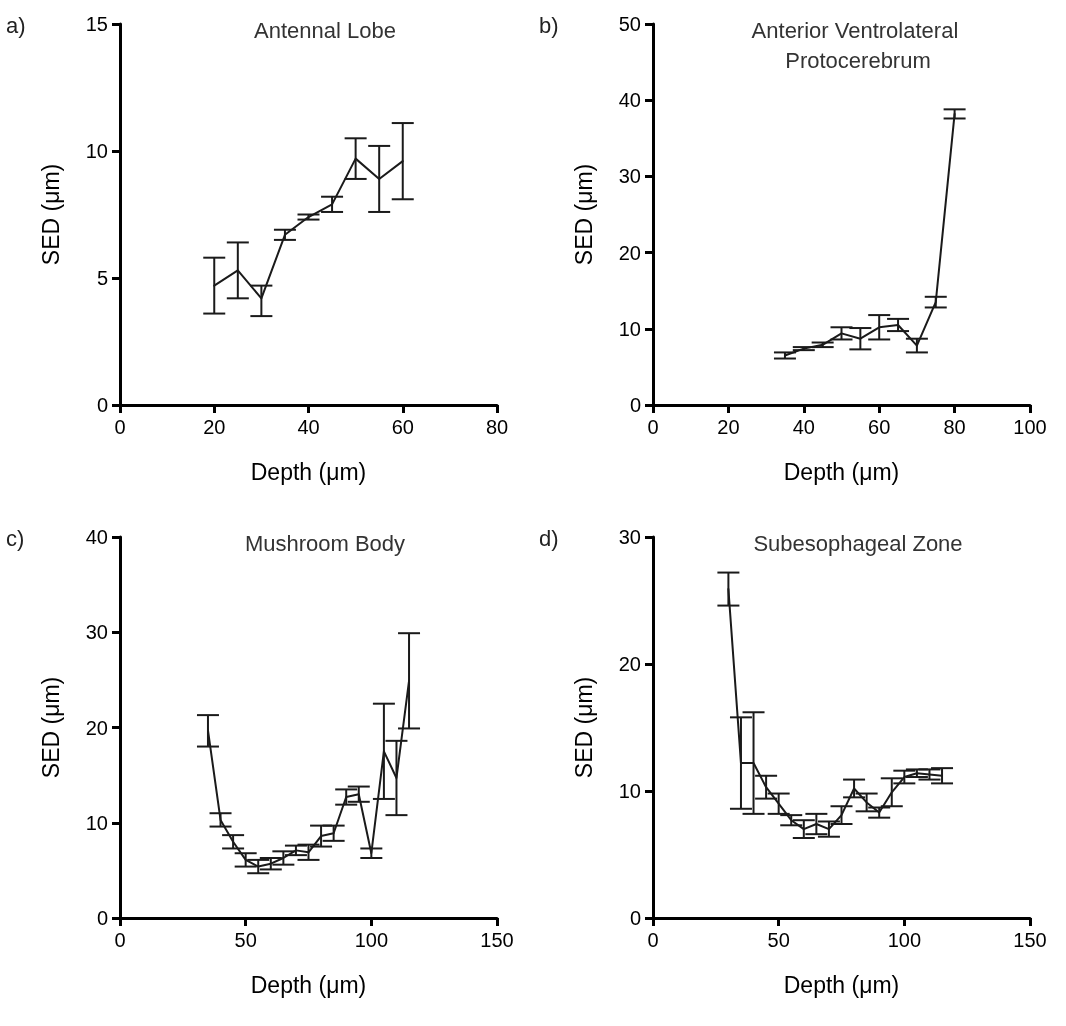  Describe the element at coordinates (549, 25) in the screenshot. I see `text: b)` at that location.